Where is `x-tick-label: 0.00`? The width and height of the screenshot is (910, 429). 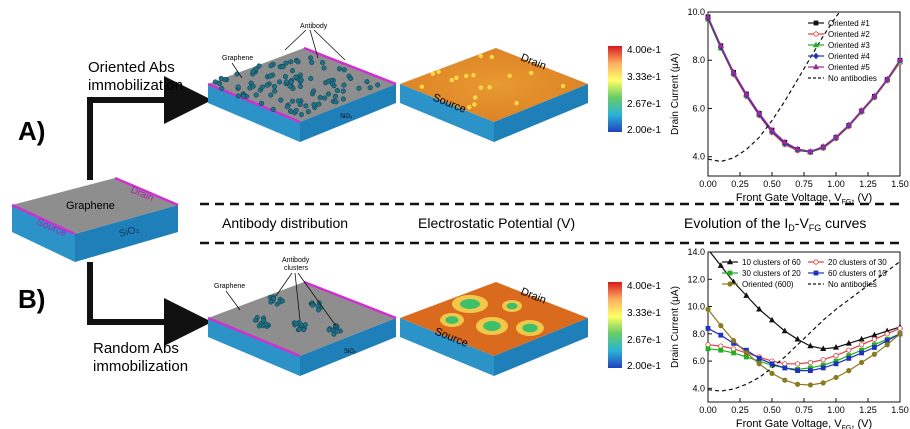 x-tick-label: 0.00 is located at coordinates (708, 410).